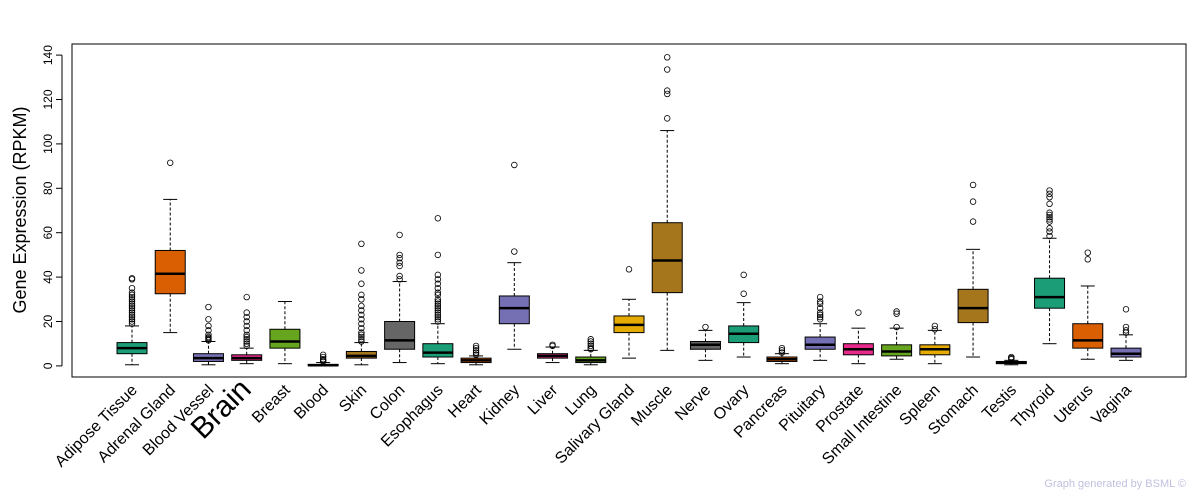 This screenshot has height=500, width=1200. What do you see at coordinates (20, 209) in the screenshot?
I see `y-axis-label: Gene Expression (RPKM)` at bounding box center [20, 209].